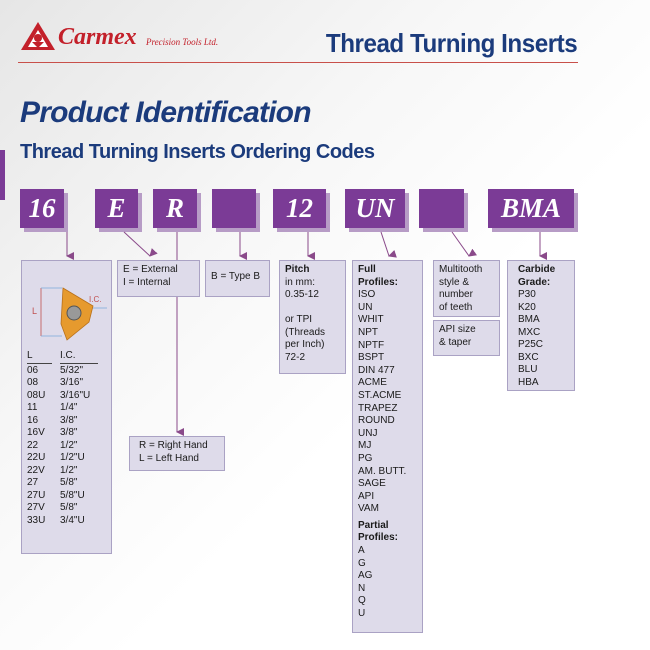 The width and height of the screenshot is (650, 650). Describe the element at coordinates (312, 308) in the screenshot. I see `pitch-line` at that location.